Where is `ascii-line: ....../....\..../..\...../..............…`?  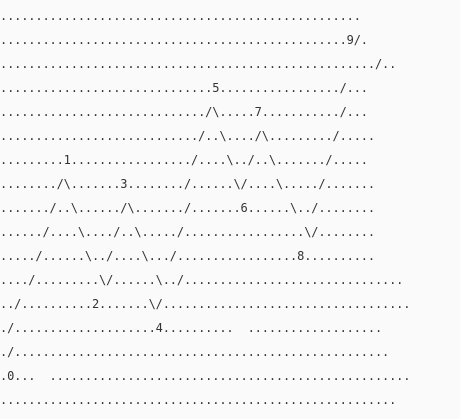 ascii-line: ....../....\..../..\...../..............… is located at coordinates (187, 232).